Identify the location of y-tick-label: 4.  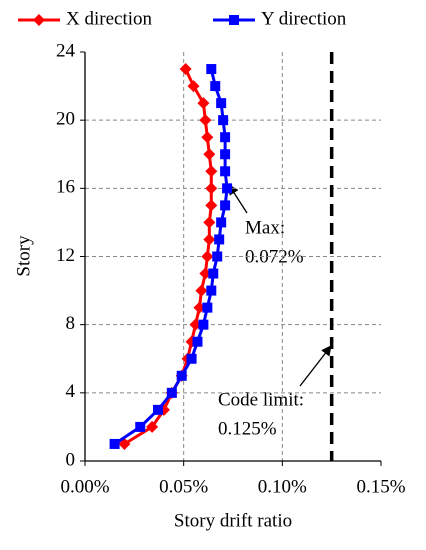
(71, 391).